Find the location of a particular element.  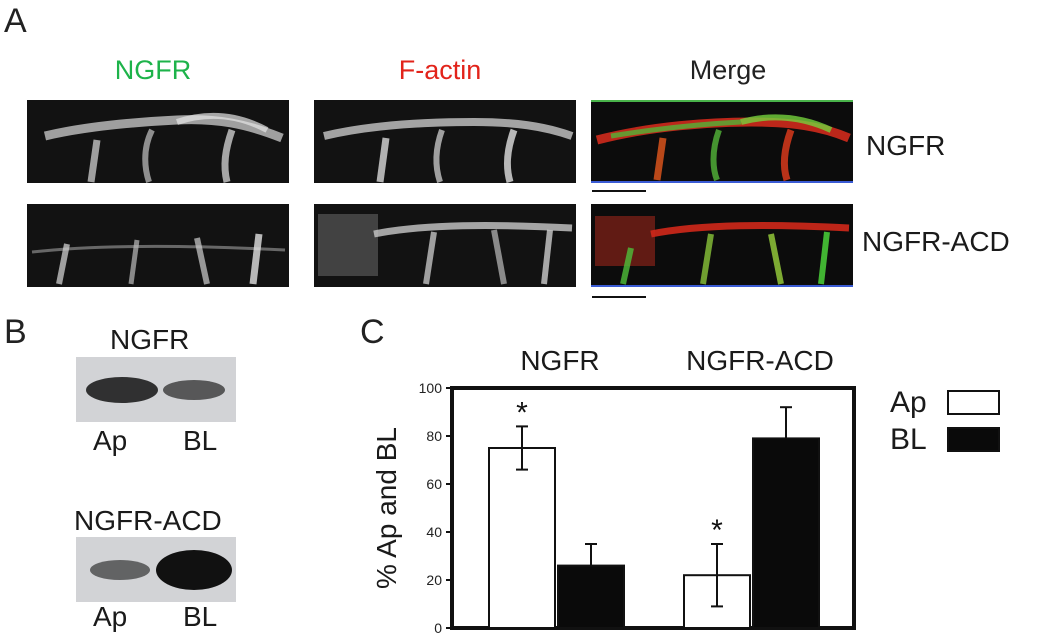

micrograph-merge-ngfr is located at coordinates (722, 141).